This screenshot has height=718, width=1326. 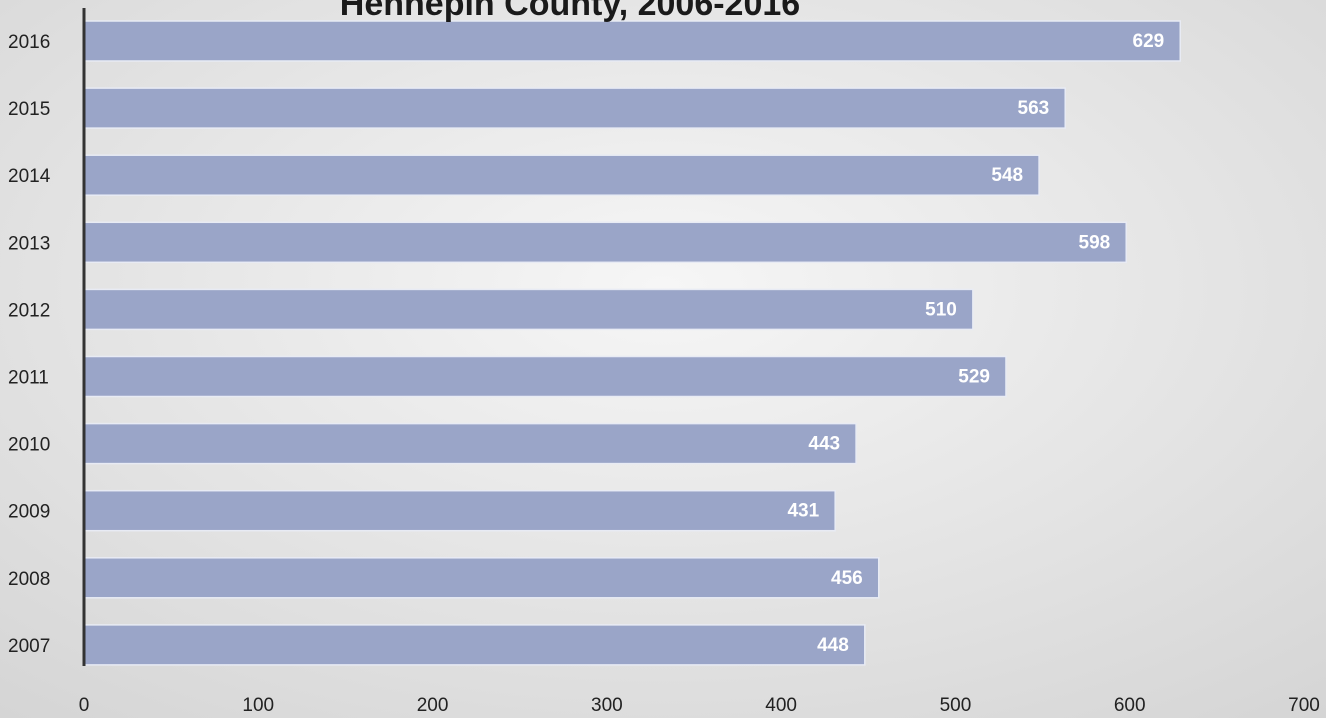 I want to click on y-tick-label: 2010, so click(x=29, y=445).